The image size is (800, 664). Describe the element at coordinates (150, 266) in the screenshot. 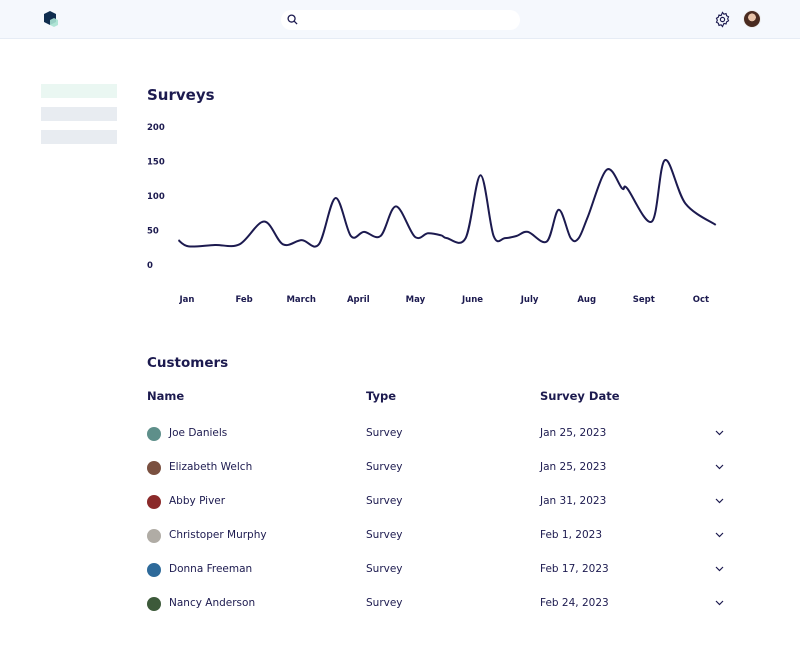

I see `y-tick-label: 0` at that location.